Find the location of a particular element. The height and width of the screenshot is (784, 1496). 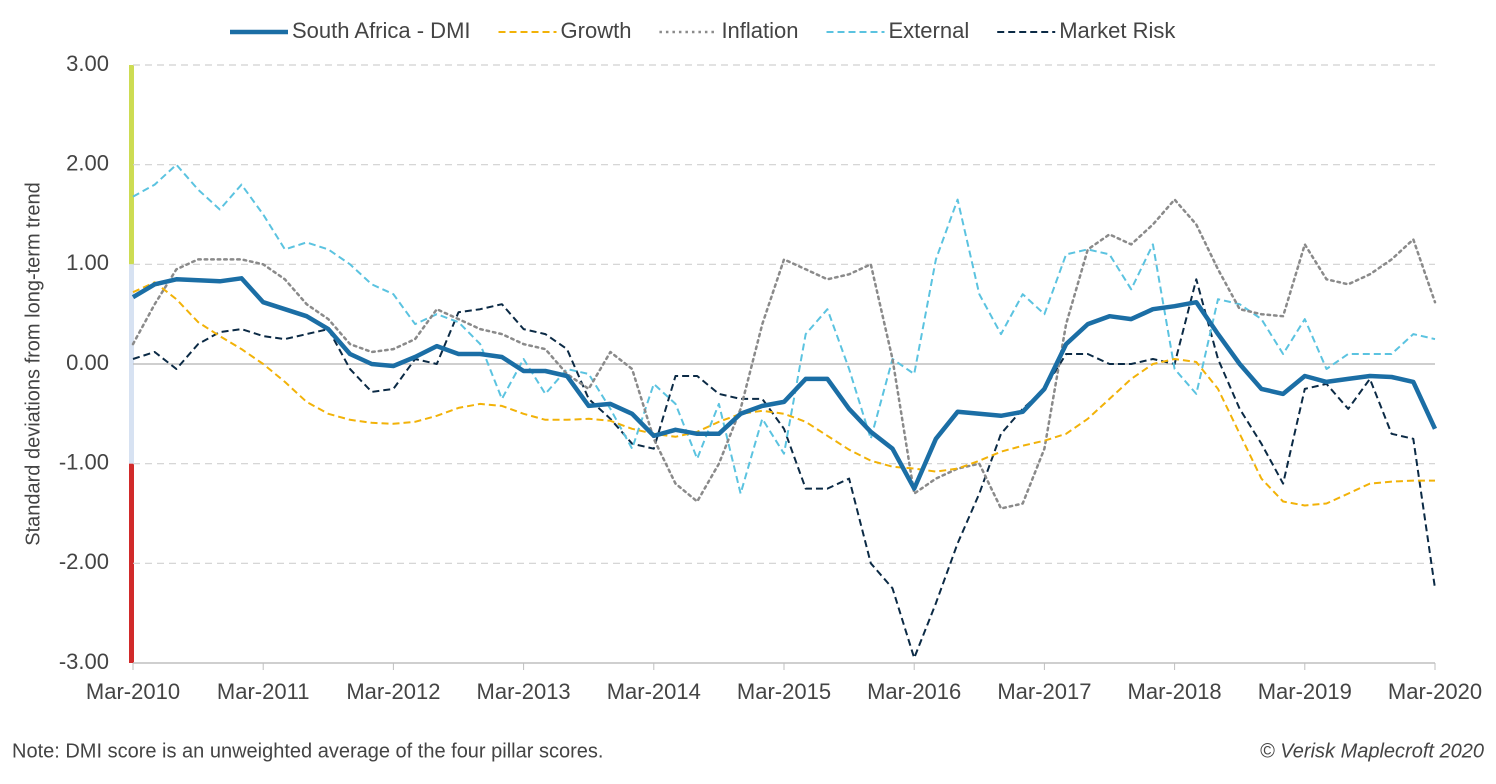

legend-label: External is located at coordinates (929, 30).